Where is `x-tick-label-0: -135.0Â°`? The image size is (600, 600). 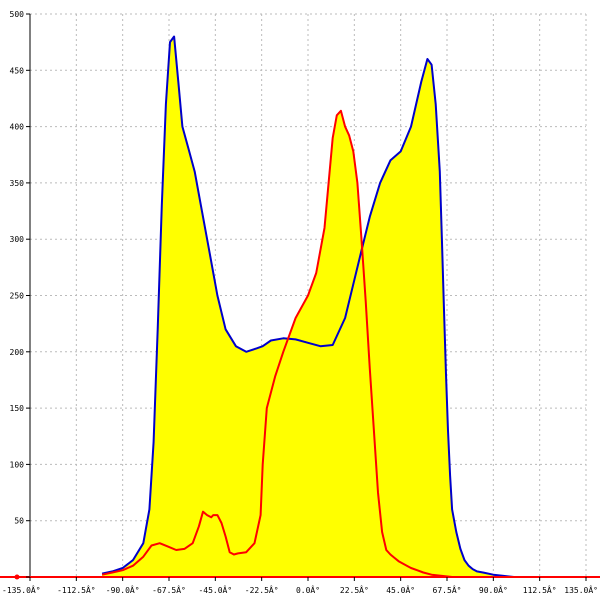
x-tick-label-0: -135.0Â° is located at coordinates (21, 589).